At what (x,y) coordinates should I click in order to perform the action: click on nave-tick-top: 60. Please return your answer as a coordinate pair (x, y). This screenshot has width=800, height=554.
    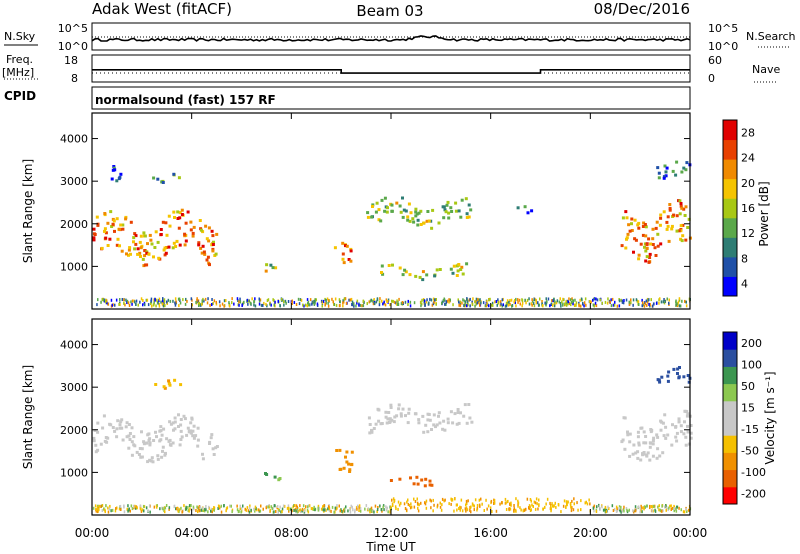
    Looking at the image, I should click on (715, 60).